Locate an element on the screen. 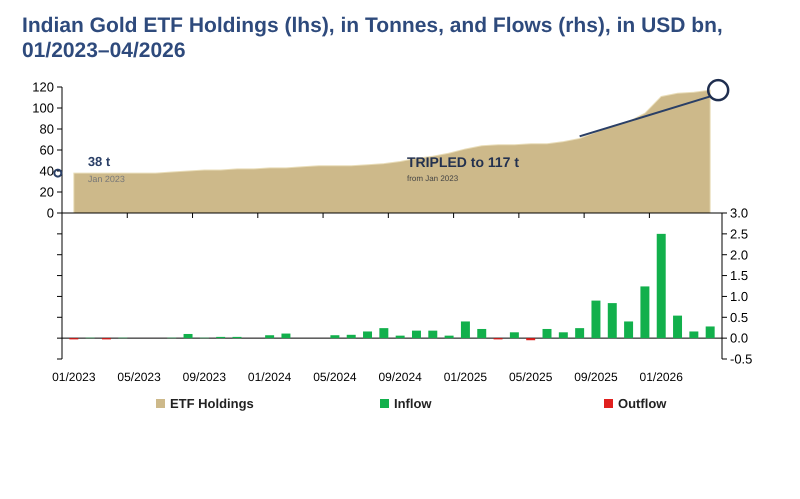 This screenshot has width=800, height=499. x-tick-label: 09/2024 is located at coordinates (400, 377).